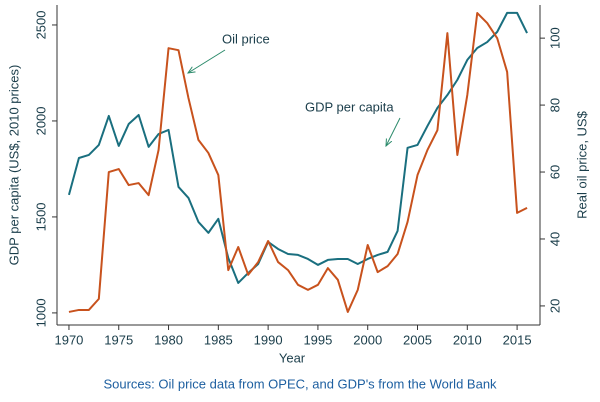 Image resolution: width=600 pixels, height=402 pixels. What do you see at coordinates (40, 312) in the screenshot?
I see `y-tick-label: 1000` at bounding box center [40, 312].